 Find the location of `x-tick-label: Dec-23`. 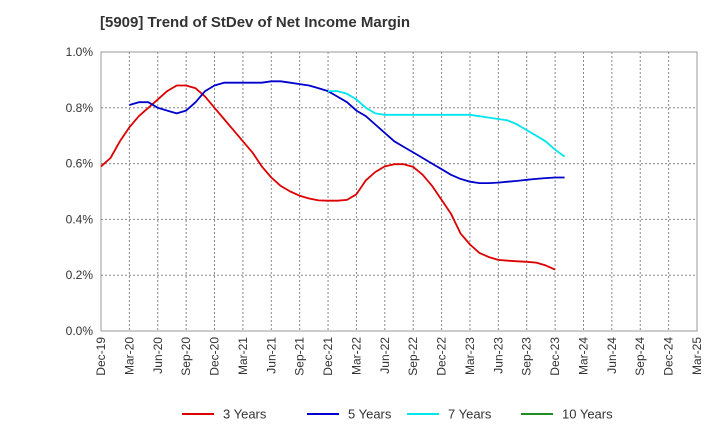

x-tick-label: Dec-23 is located at coordinates (555, 356).